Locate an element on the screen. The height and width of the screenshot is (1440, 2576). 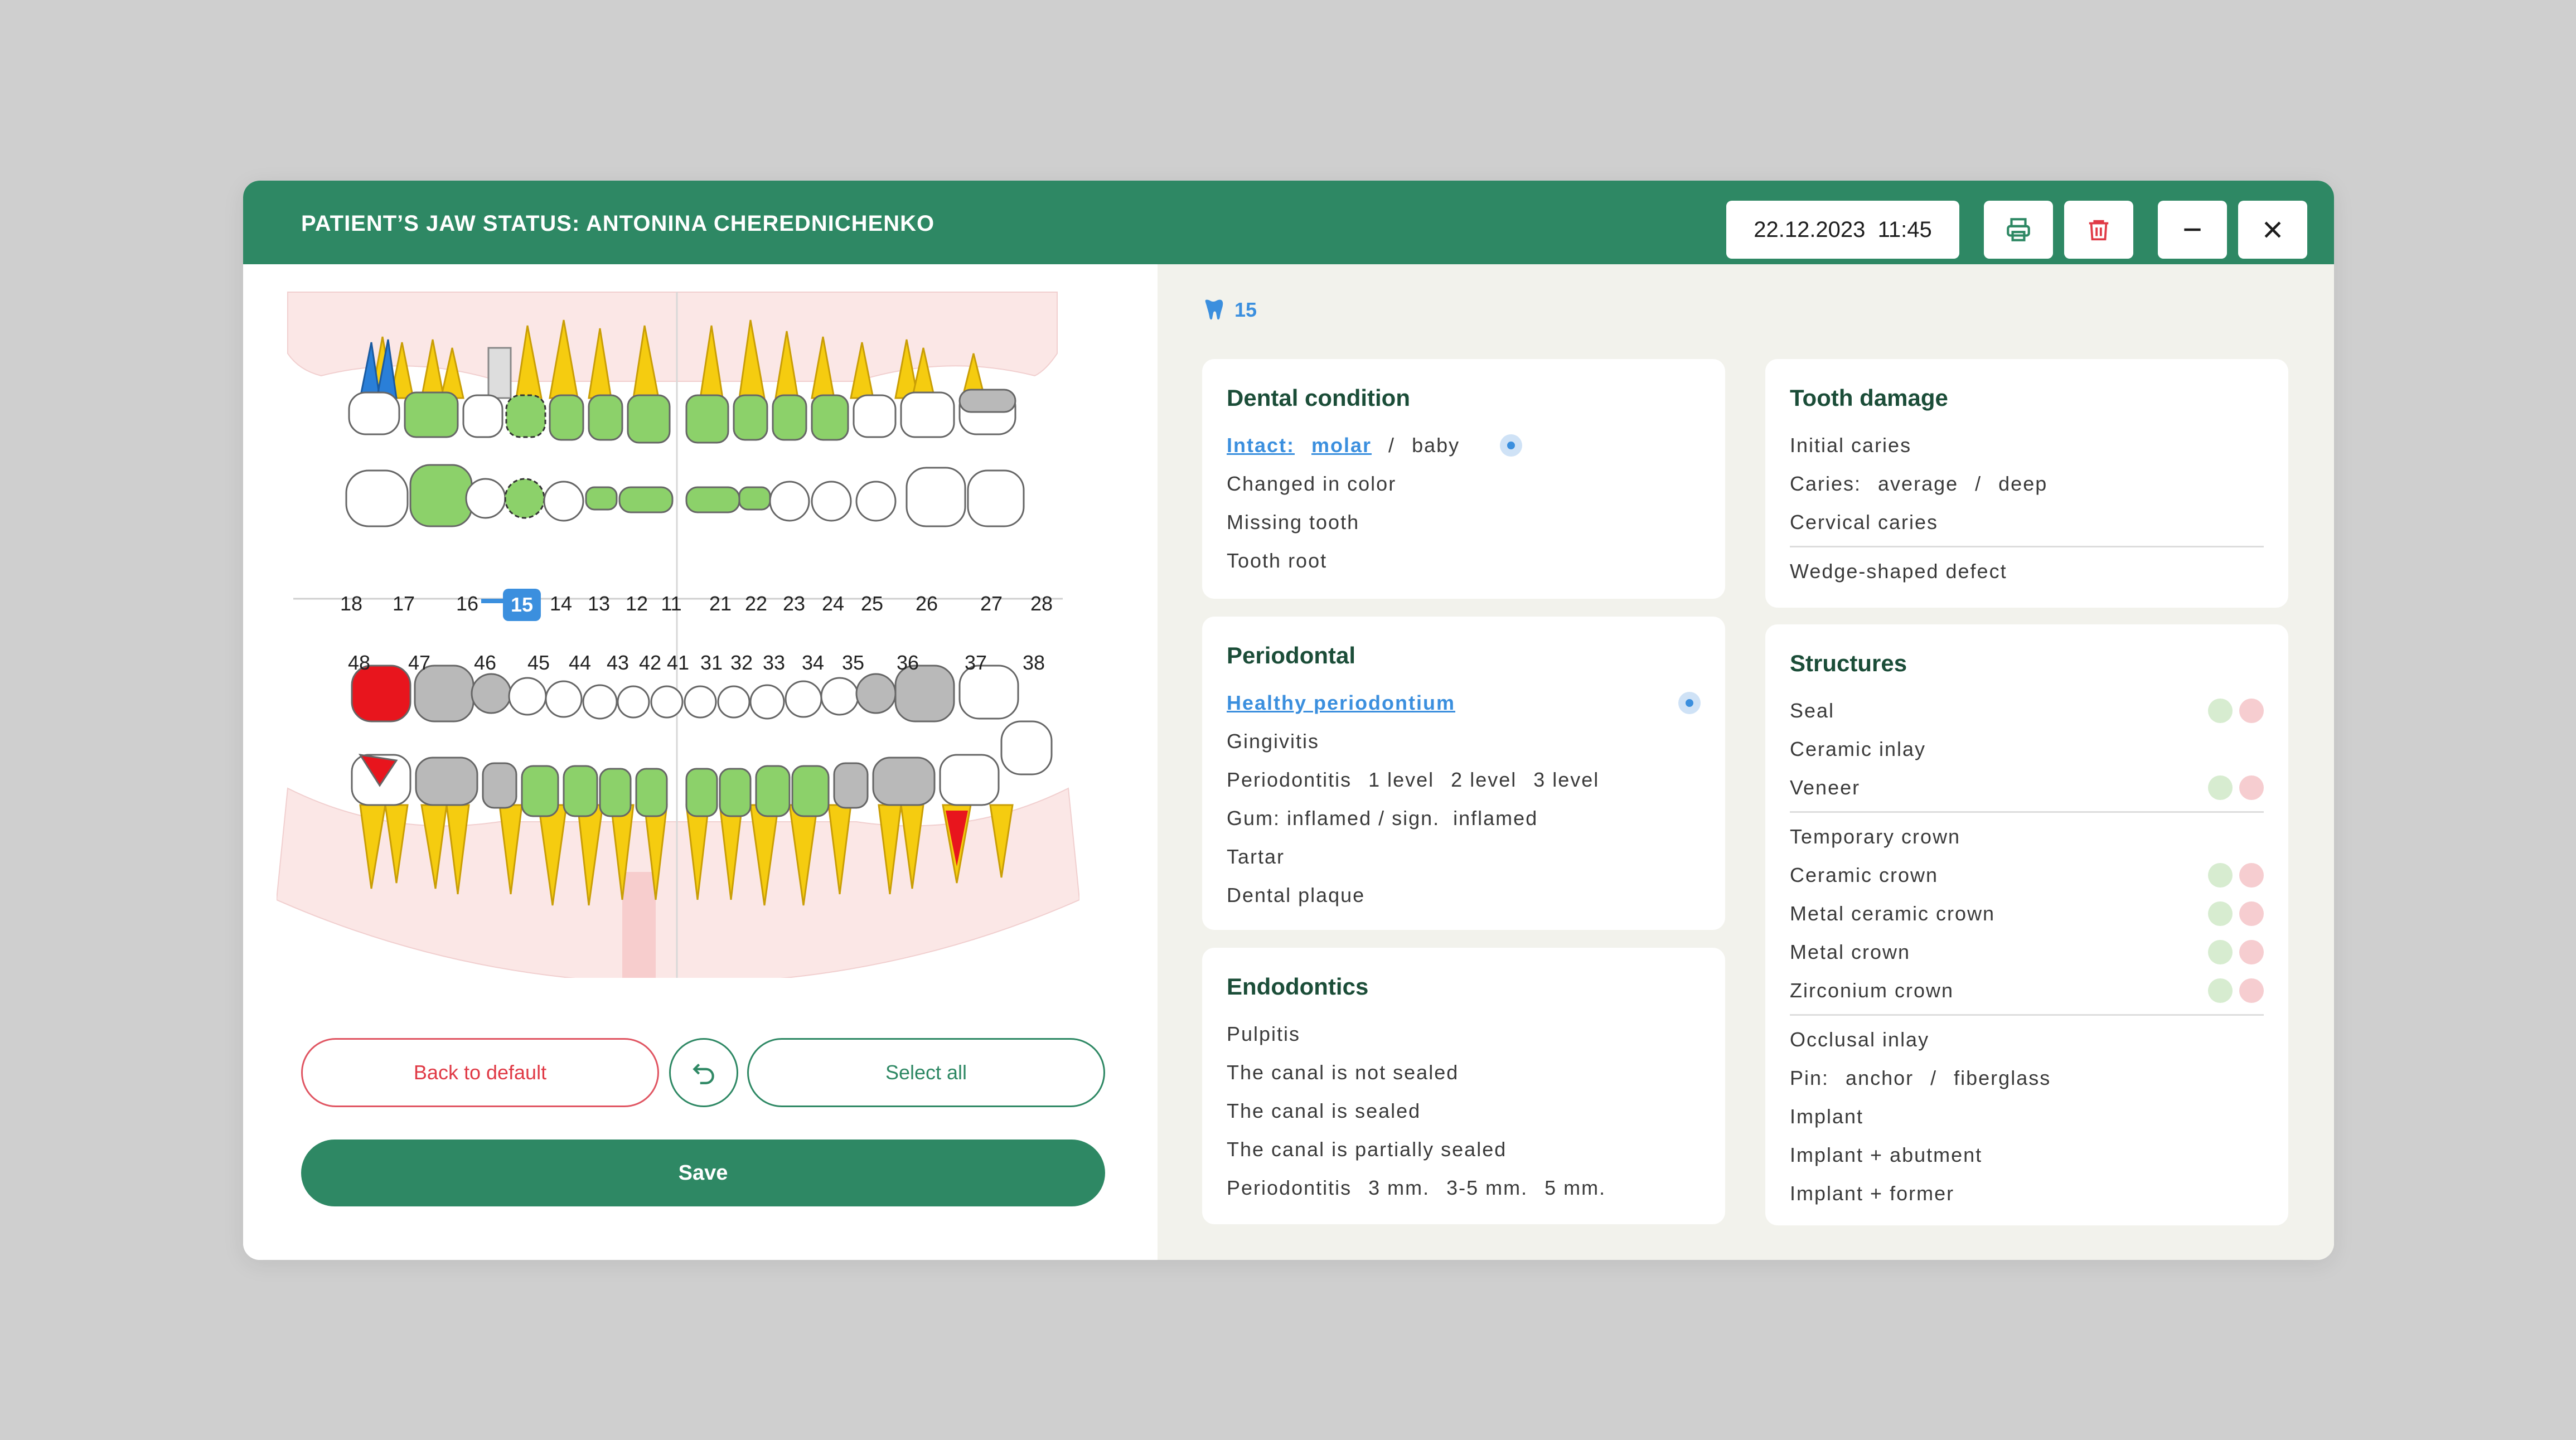
implant-option: Implant is located at coordinates (1827, 1116).